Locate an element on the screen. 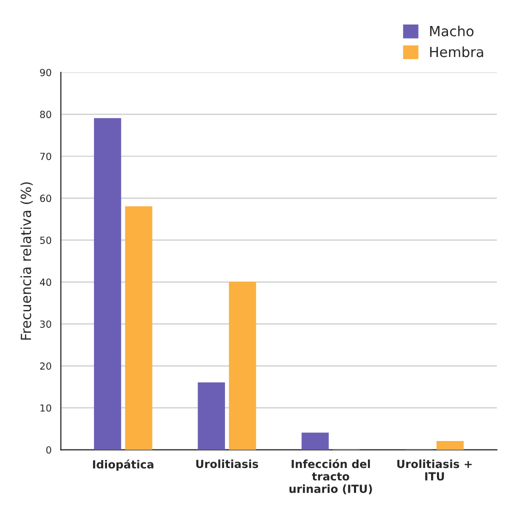 The width and height of the screenshot is (507, 517). x-tick-label: Urolitiasis + ITU is located at coordinates (434, 470).